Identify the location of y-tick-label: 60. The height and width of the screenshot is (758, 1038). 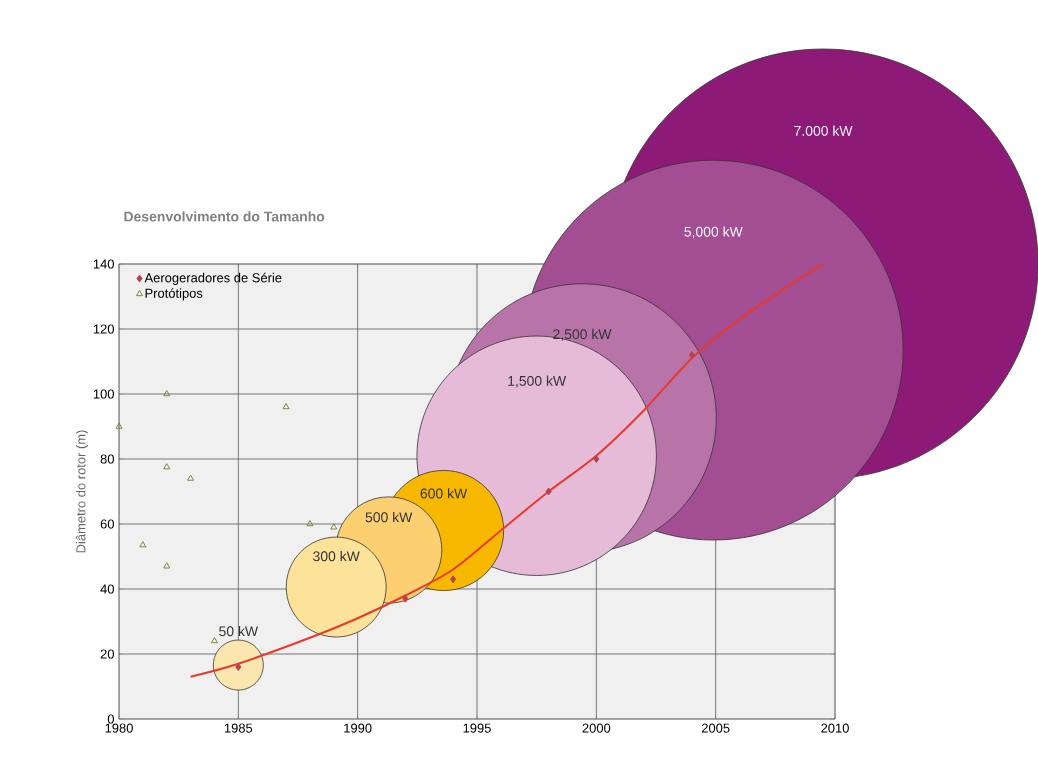
(107, 524).